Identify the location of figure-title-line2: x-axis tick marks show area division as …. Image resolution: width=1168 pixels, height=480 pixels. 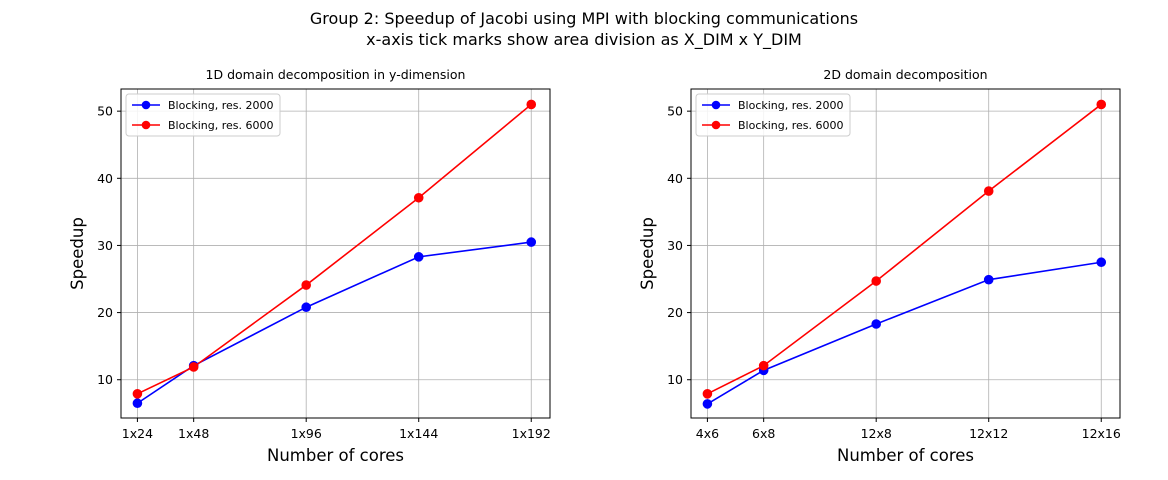
(584, 40).